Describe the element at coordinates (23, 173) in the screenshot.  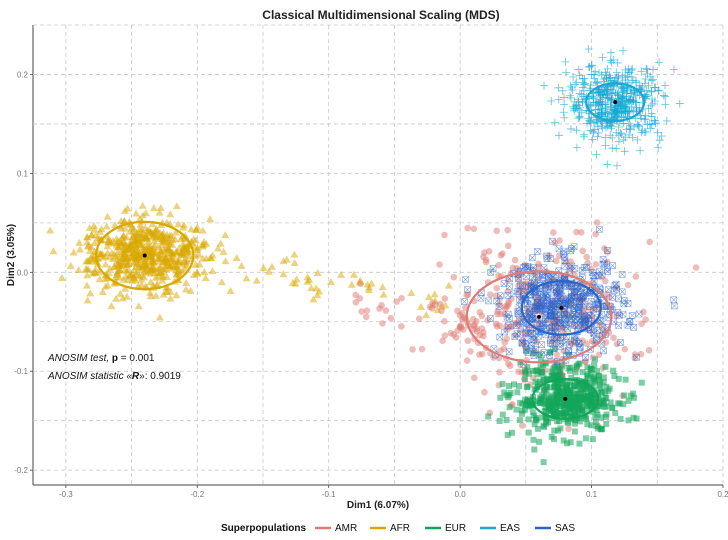
I see `y-tick-label: 0.1` at that location.